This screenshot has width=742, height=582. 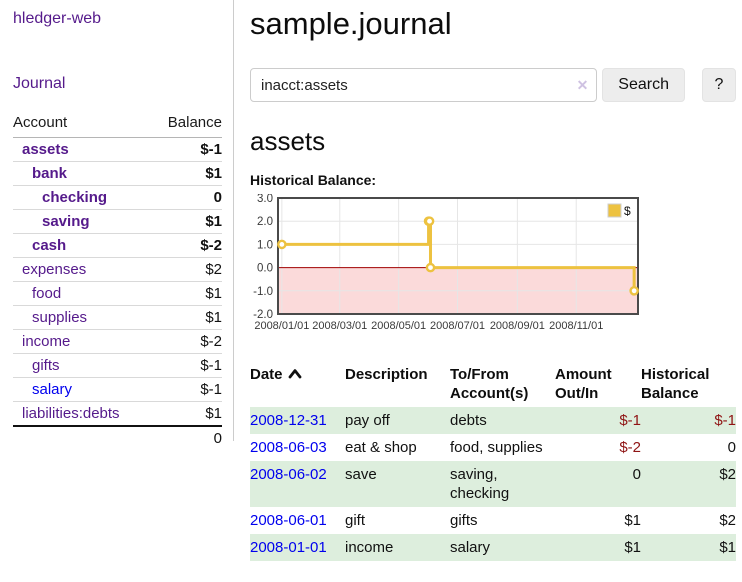 I want to click on accounts-total-balance: 0, so click(x=186, y=437).